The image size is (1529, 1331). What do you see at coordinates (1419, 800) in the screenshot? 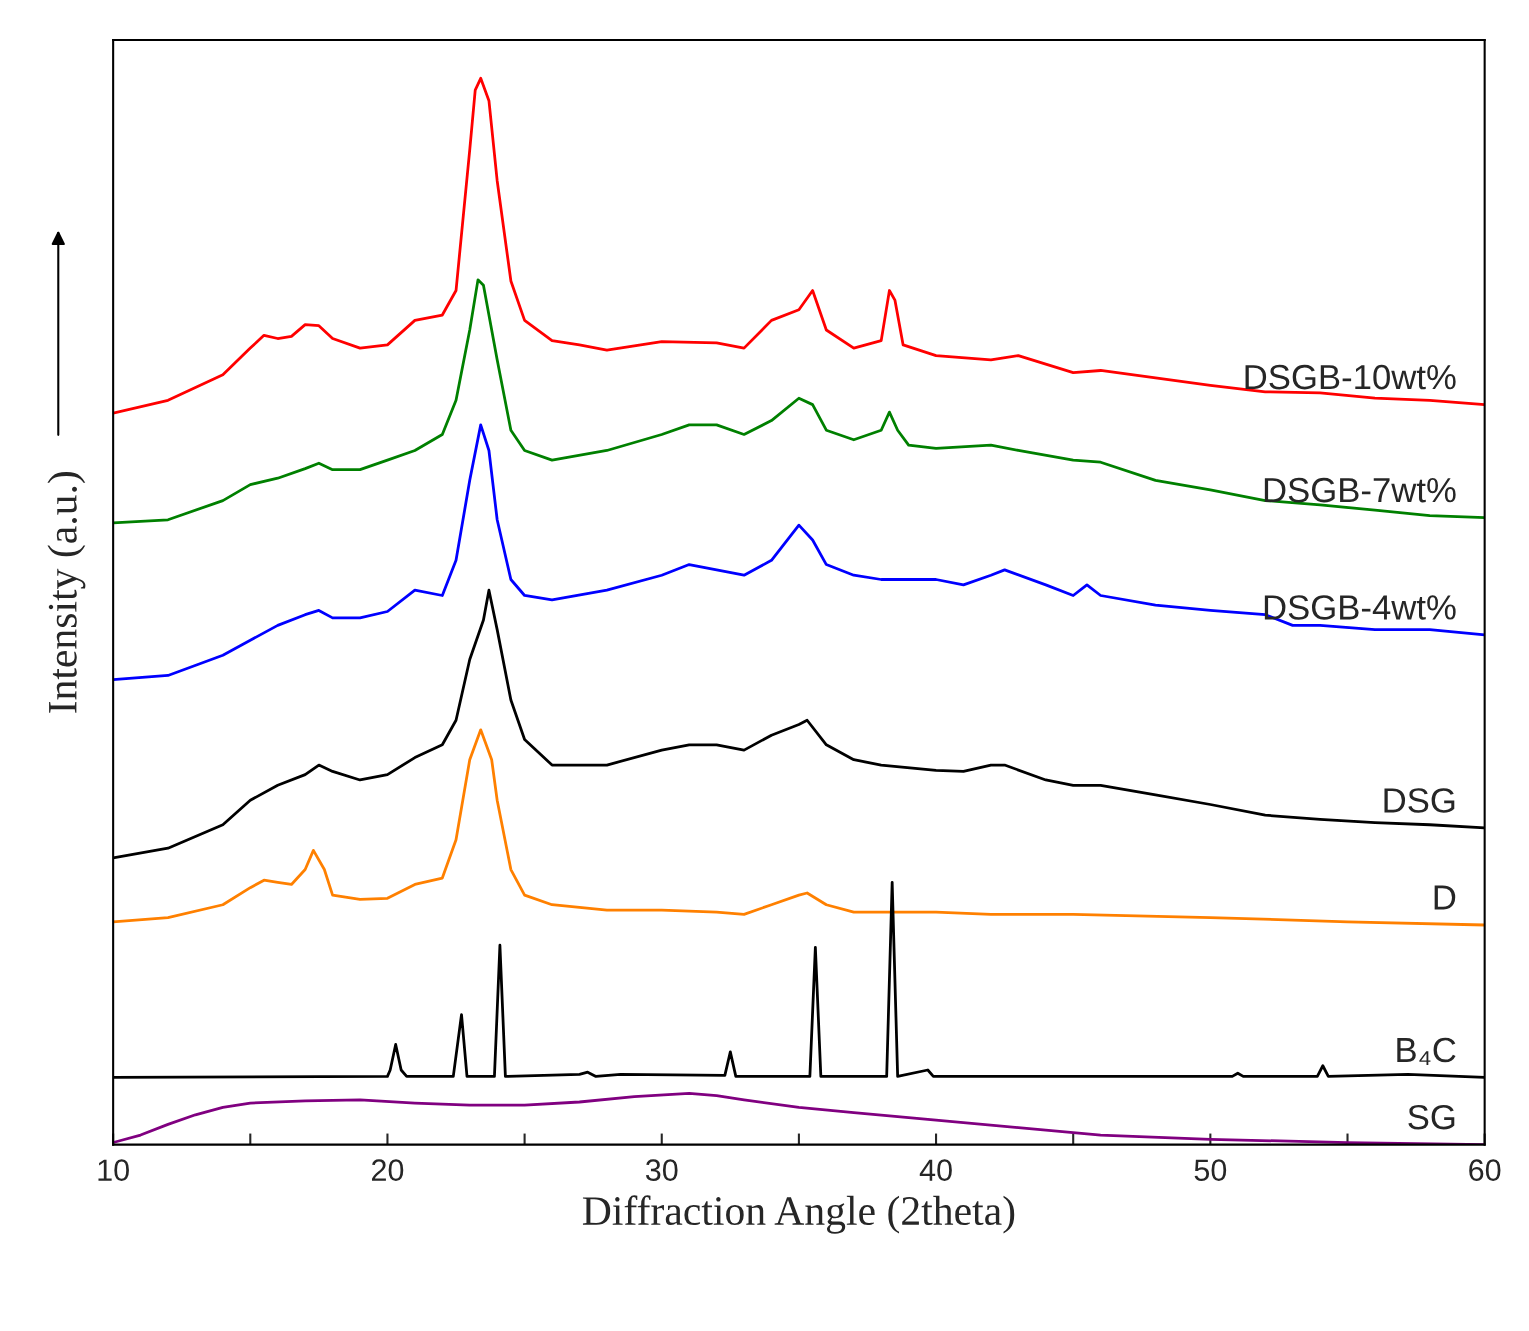
I see `series-label: DSG` at bounding box center [1419, 800].